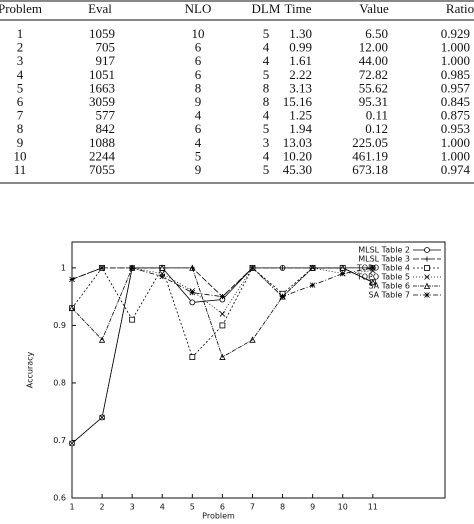 The height and width of the screenshot is (524, 474). What do you see at coordinates (106, 115) in the screenshot?
I see `table-cell: 577` at bounding box center [106, 115].